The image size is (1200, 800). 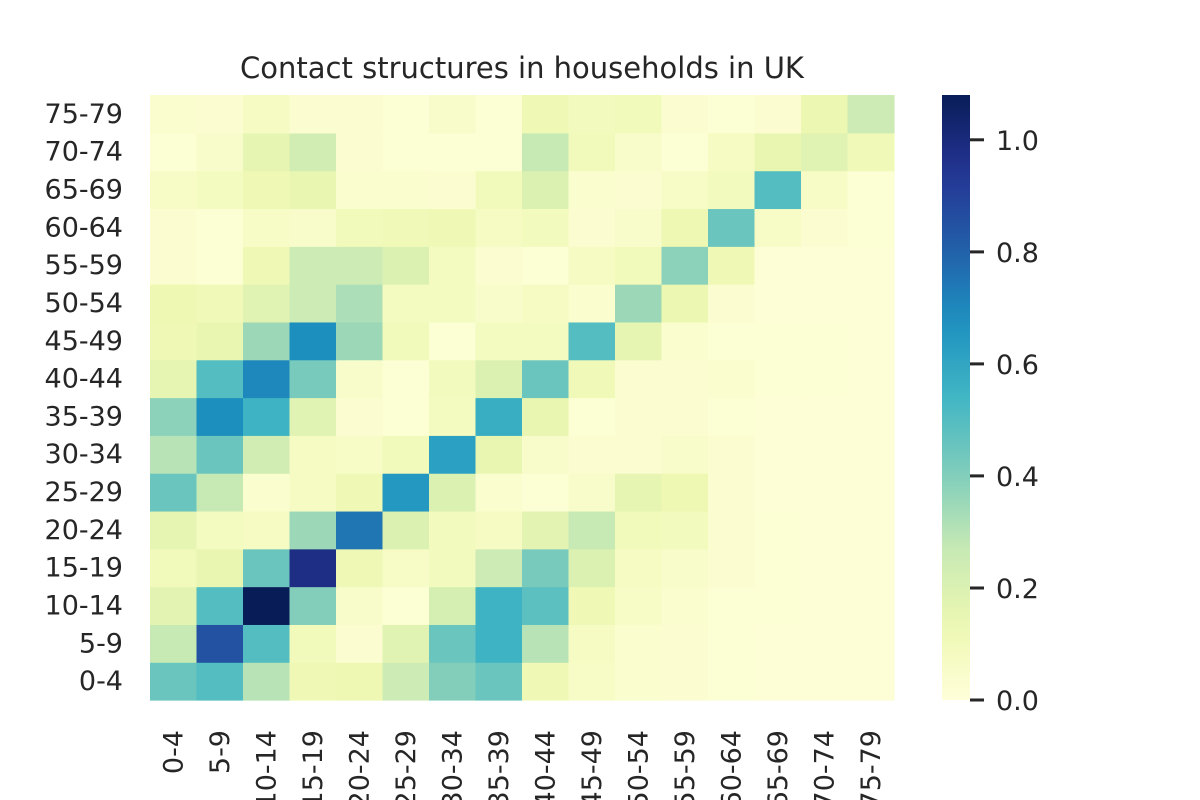 What do you see at coordinates (266, 765) in the screenshot?
I see `x-tick-label: 10-14` at bounding box center [266, 765].